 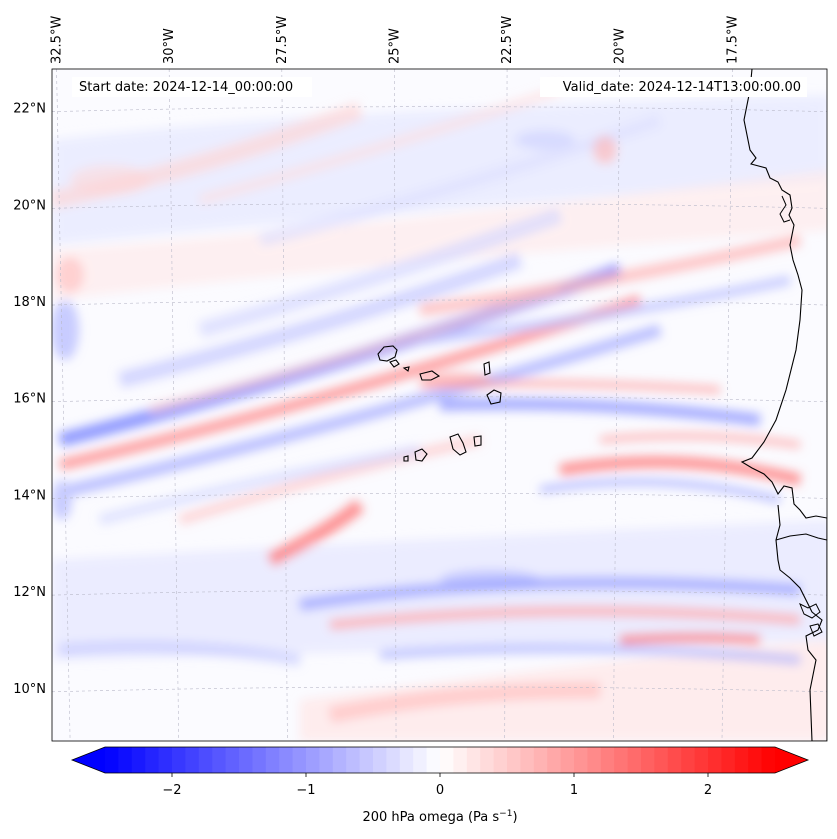 I want to click on colorbar-outline, so click(x=440, y=760).